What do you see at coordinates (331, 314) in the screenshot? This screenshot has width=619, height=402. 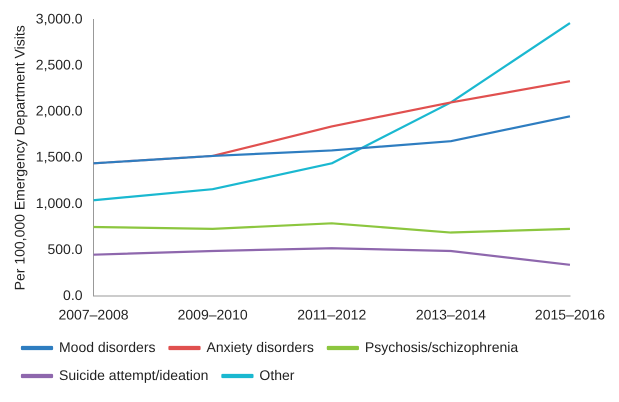 I see `x-tick-label: 2011–2012` at bounding box center [331, 314].